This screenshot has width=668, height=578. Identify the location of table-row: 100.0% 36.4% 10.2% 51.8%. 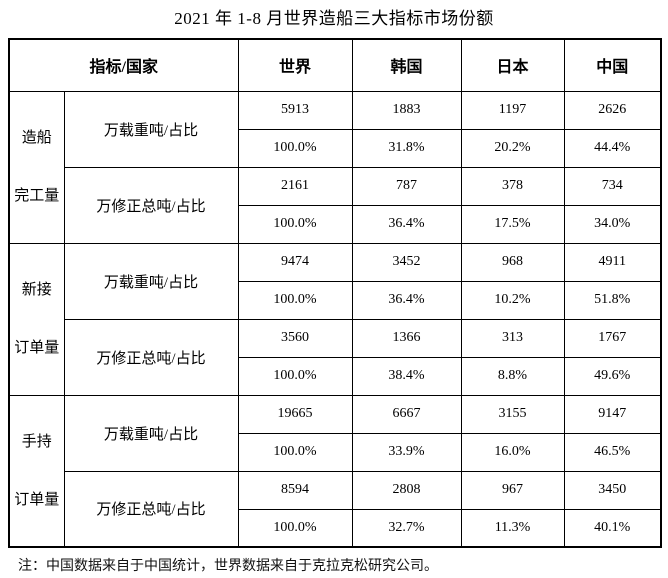
(335, 300).